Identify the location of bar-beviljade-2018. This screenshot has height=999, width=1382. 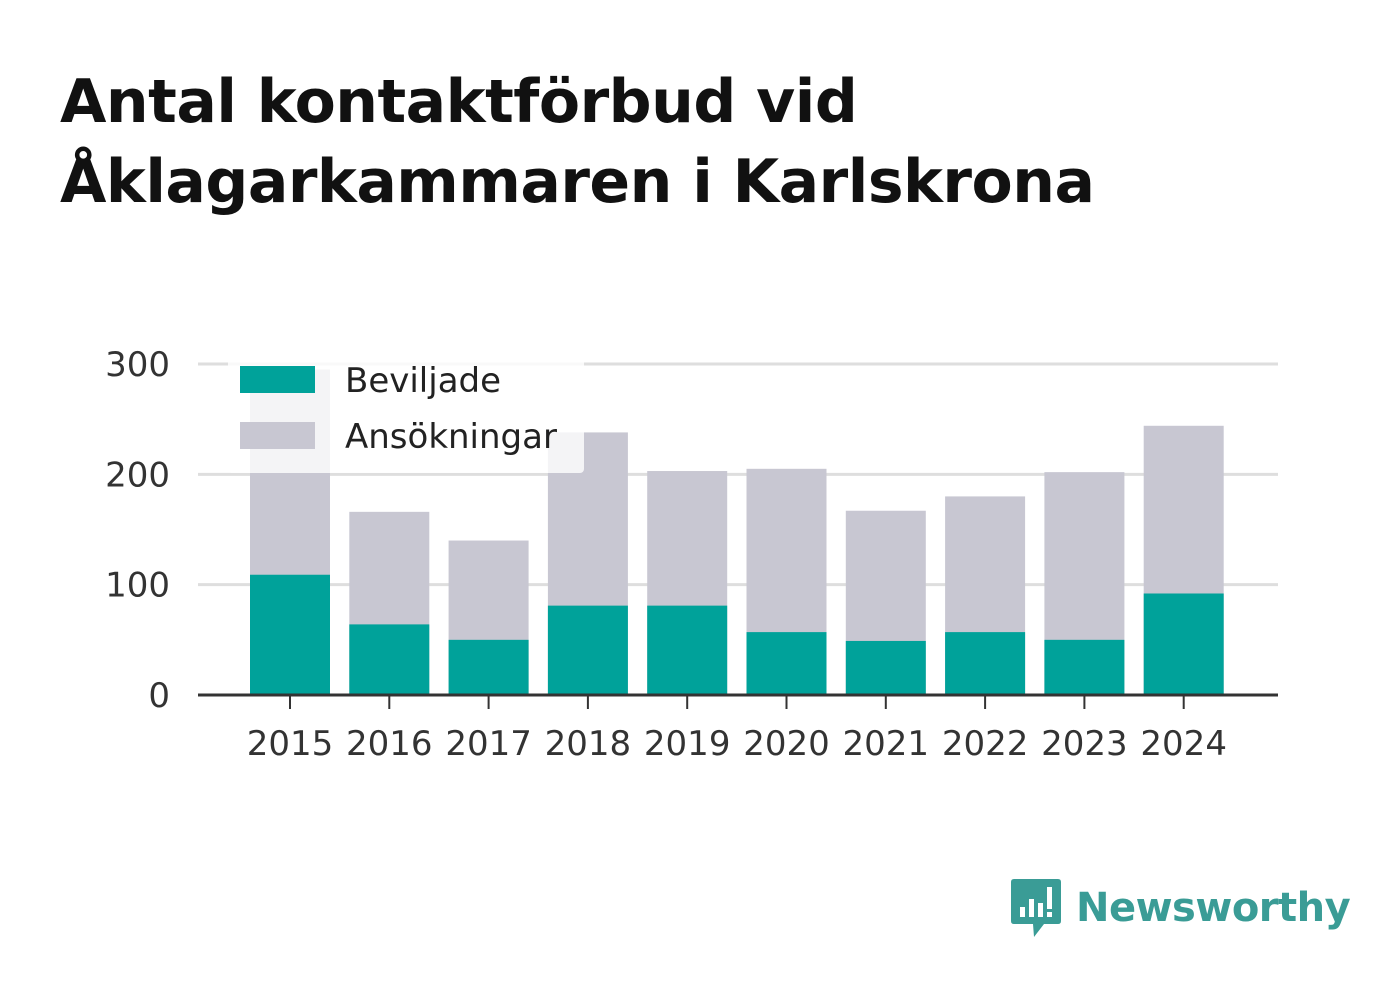
(587, 650).